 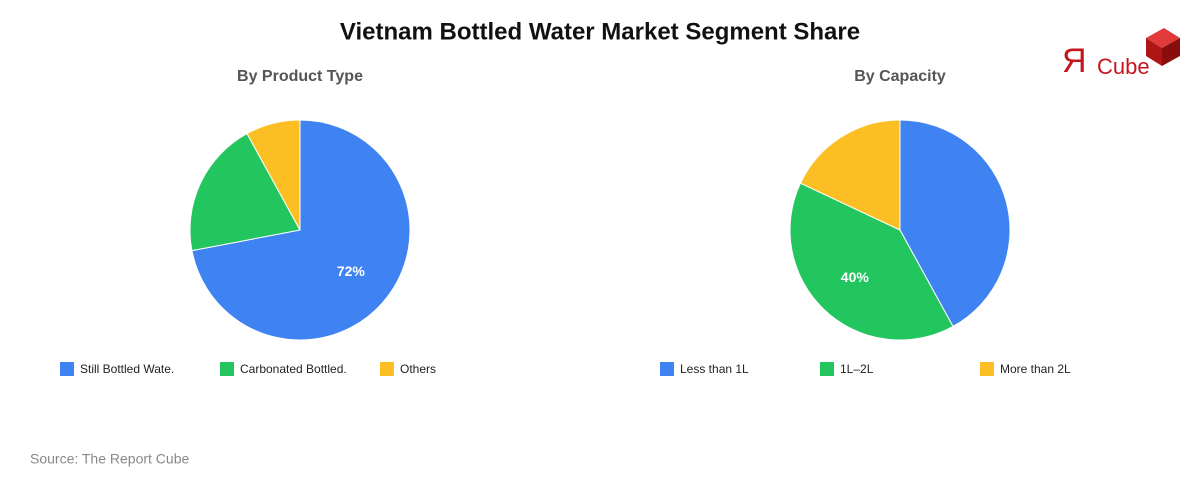 What do you see at coordinates (714, 369) in the screenshot?
I see `legend-label: Less than 1L` at bounding box center [714, 369].